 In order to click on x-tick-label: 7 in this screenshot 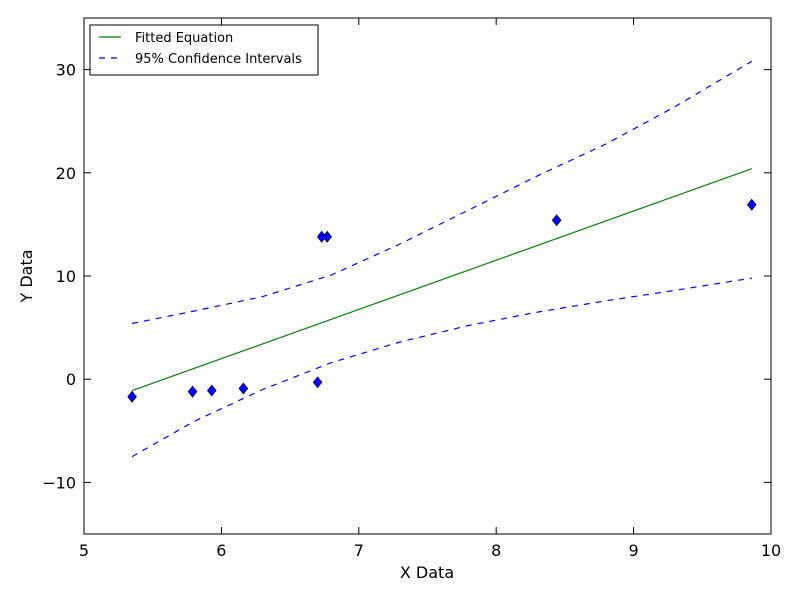, I will do `click(359, 550)`.